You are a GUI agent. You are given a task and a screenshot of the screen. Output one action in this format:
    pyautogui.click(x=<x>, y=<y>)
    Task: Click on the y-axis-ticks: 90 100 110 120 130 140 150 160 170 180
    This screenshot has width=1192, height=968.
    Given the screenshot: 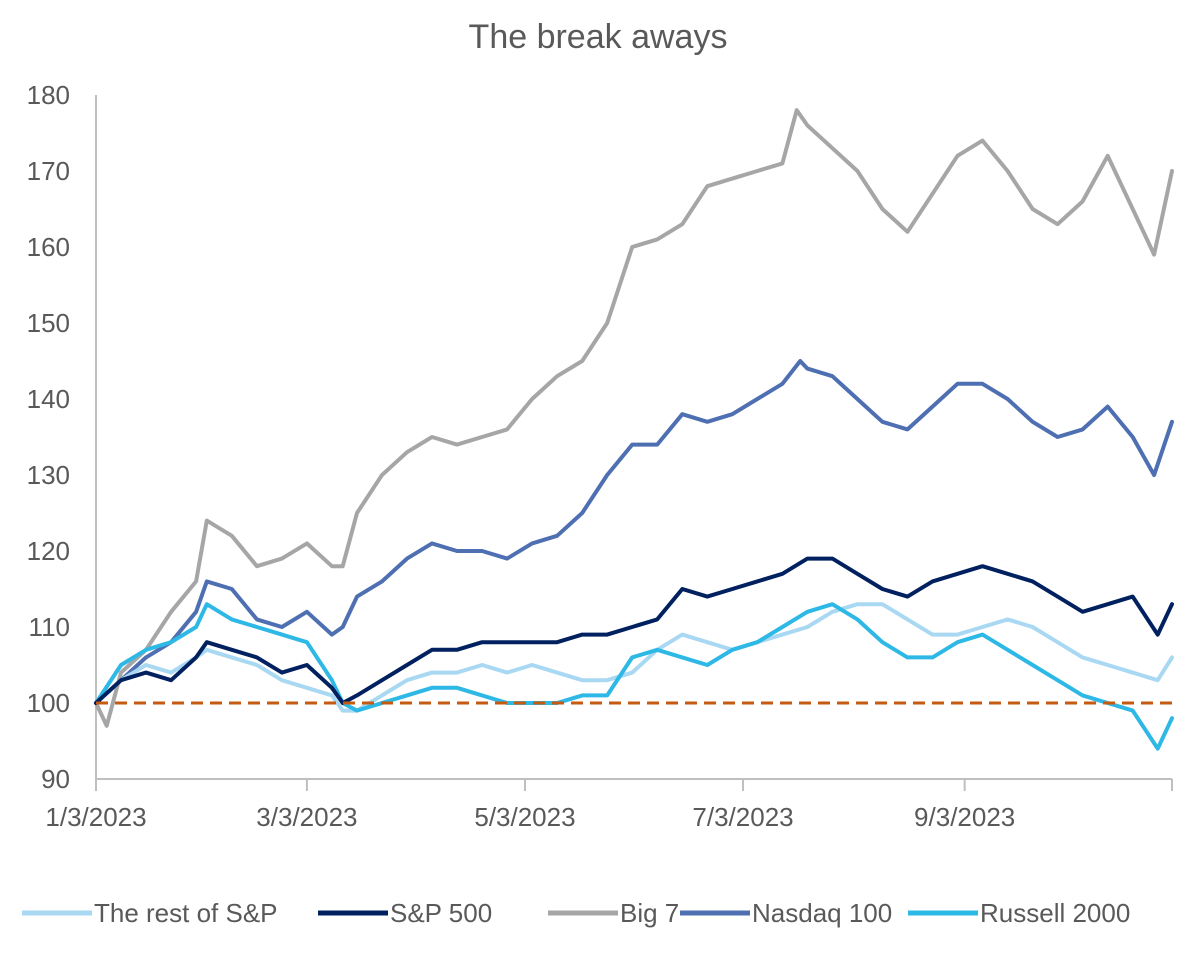 What is the action you would take?
    pyautogui.click(x=48, y=437)
    